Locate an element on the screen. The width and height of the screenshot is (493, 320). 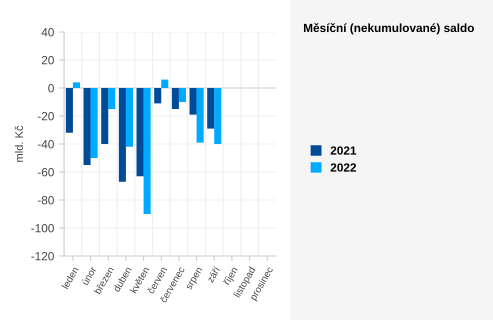
legend-label: 2022 is located at coordinates (343, 167).